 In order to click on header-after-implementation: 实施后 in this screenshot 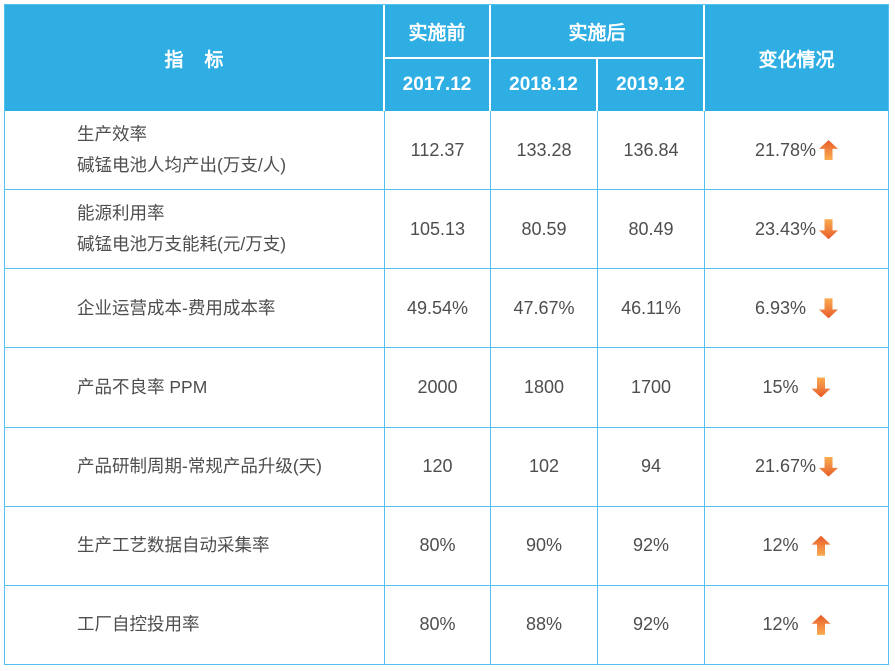, I will do `click(598, 32)`.